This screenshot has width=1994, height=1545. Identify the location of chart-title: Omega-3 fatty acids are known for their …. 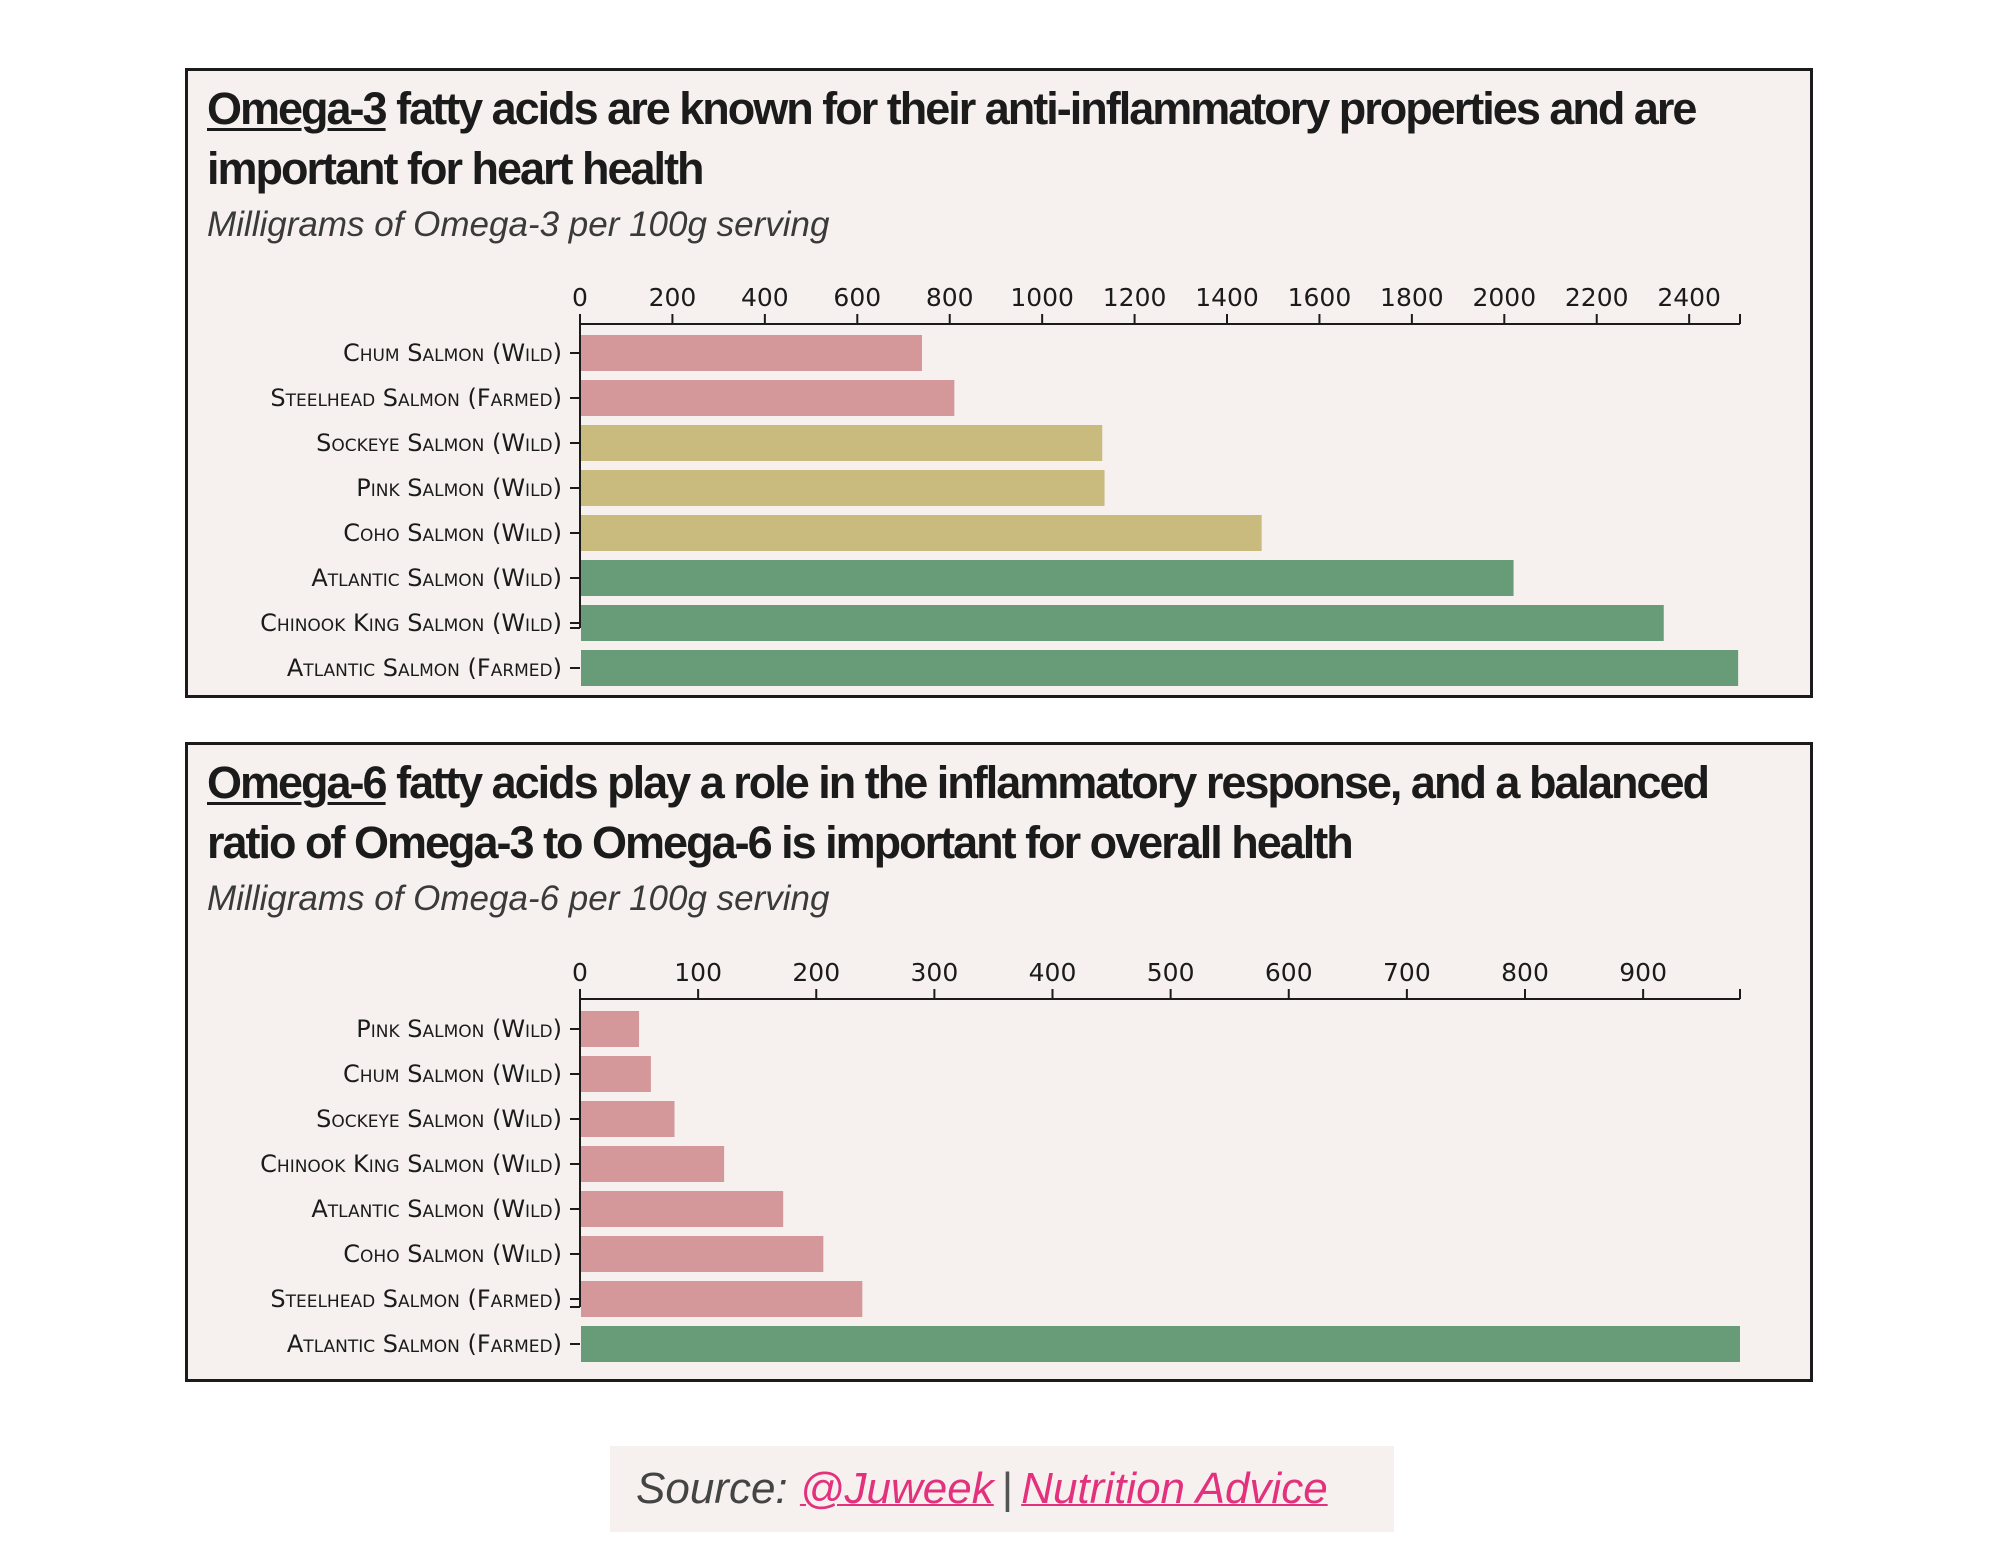
(1002, 139).